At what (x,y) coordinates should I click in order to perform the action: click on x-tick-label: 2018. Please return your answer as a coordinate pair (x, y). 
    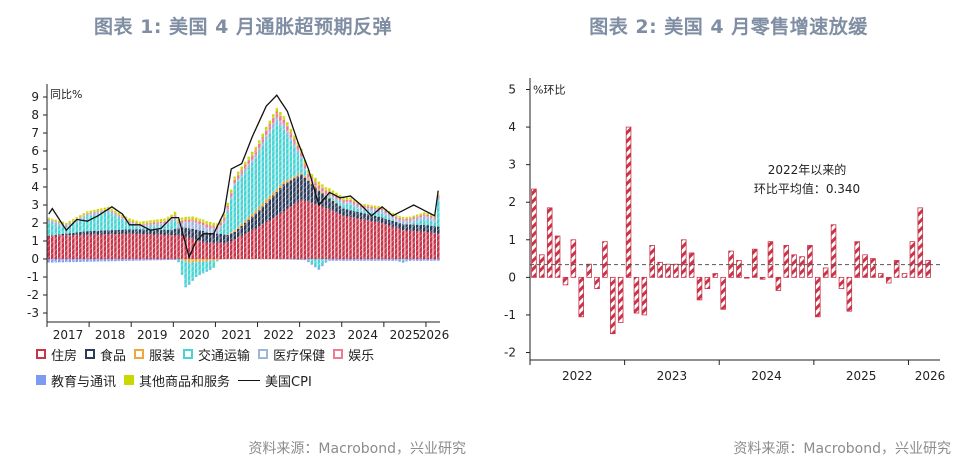
    Looking at the image, I should click on (110, 335).